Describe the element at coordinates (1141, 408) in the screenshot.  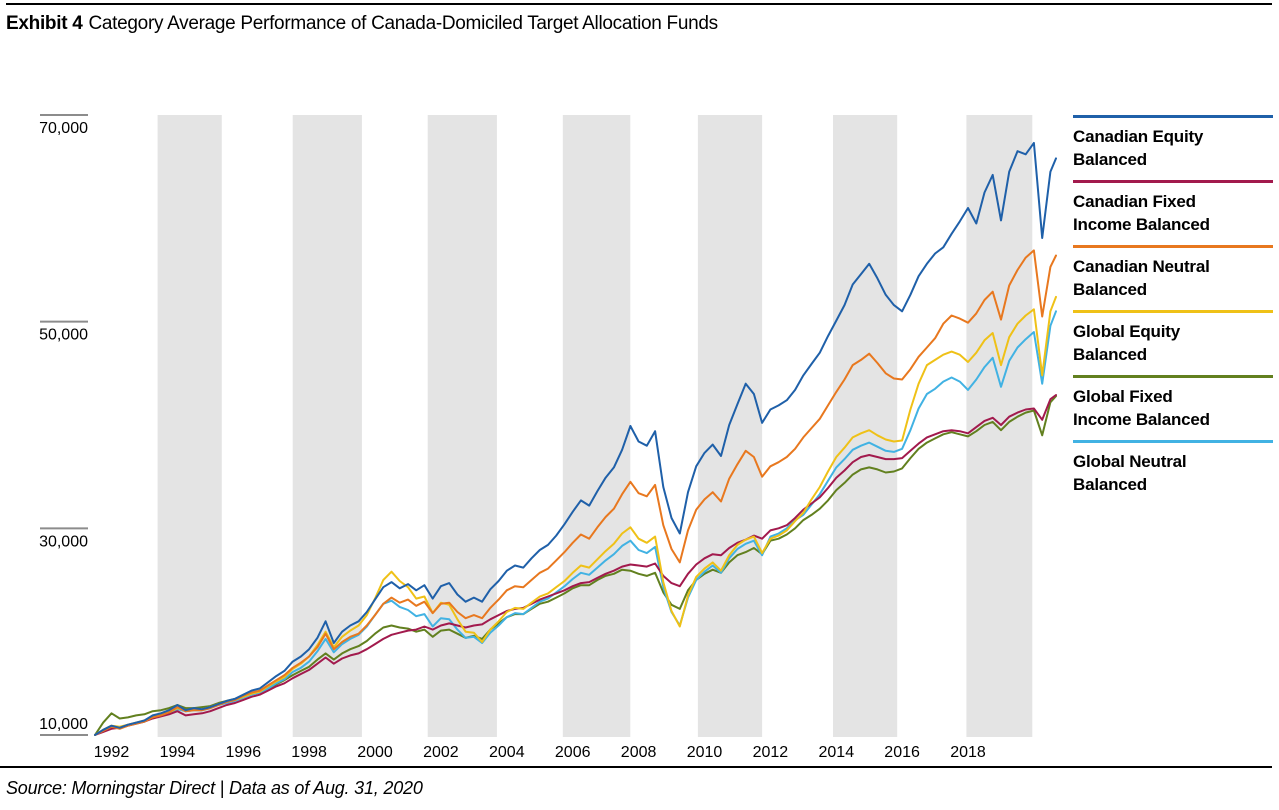
I see `legend-label: Global Fixed Income Balanced` at that location.